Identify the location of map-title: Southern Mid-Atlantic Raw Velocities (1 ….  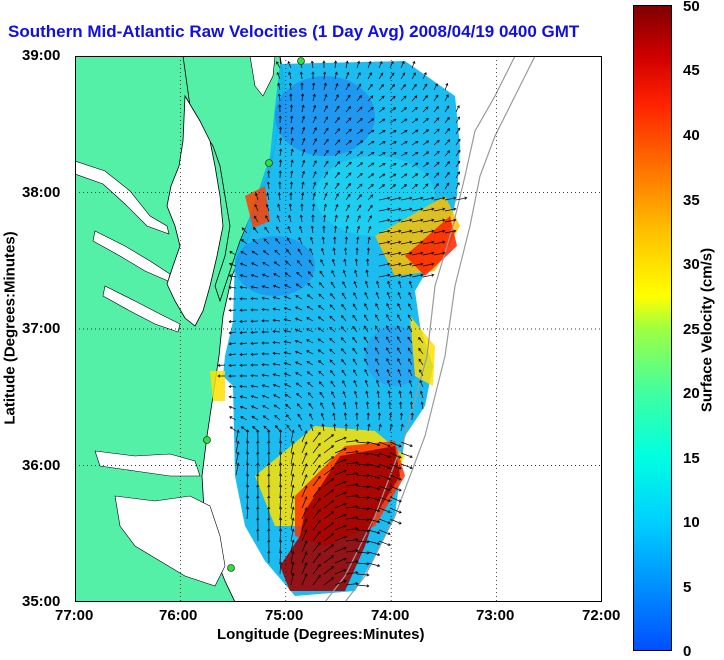
(293, 32).